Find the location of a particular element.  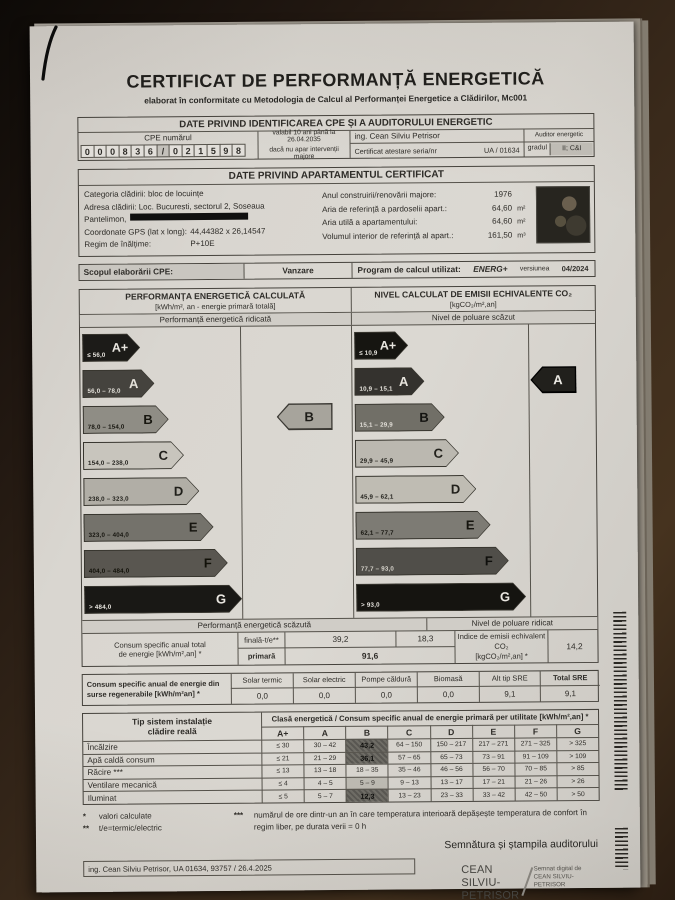

footnote-2: ** t/e=termic/electric is located at coordinates (122, 827).